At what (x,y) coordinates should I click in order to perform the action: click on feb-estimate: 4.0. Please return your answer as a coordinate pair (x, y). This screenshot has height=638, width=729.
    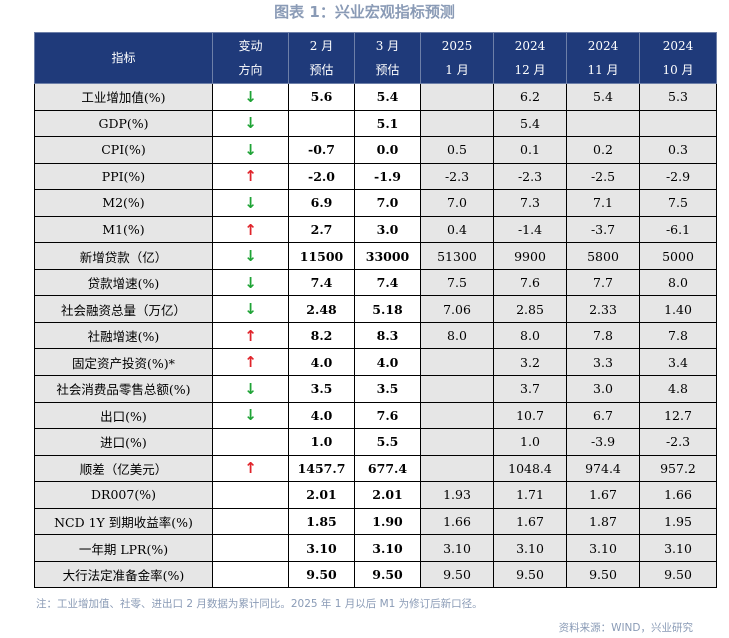
    Looking at the image, I should click on (321, 362).